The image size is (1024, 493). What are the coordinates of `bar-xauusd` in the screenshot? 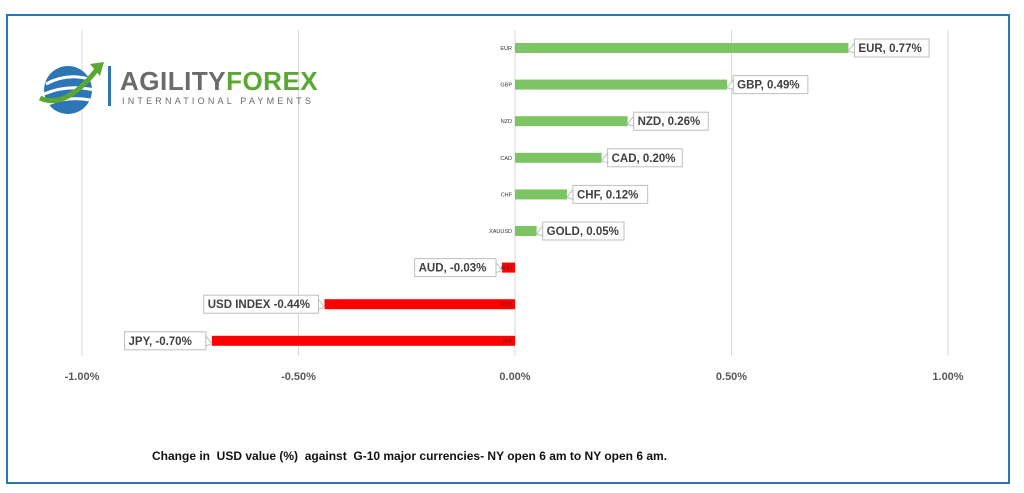 It's located at (526, 231).